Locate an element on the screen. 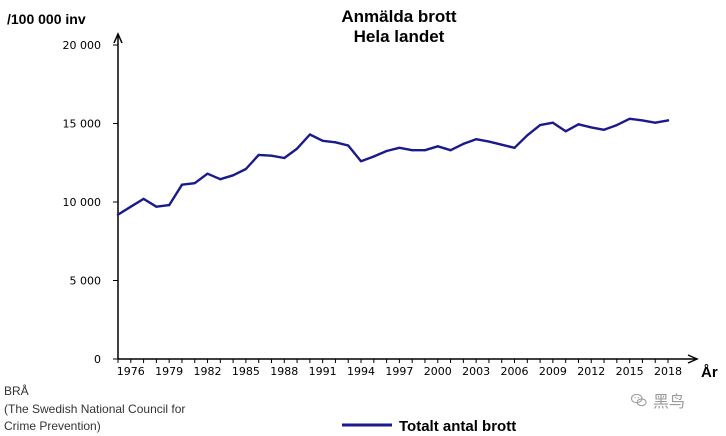 The image size is (726, 436). wechat-icon is located at coordinates (638, 400).